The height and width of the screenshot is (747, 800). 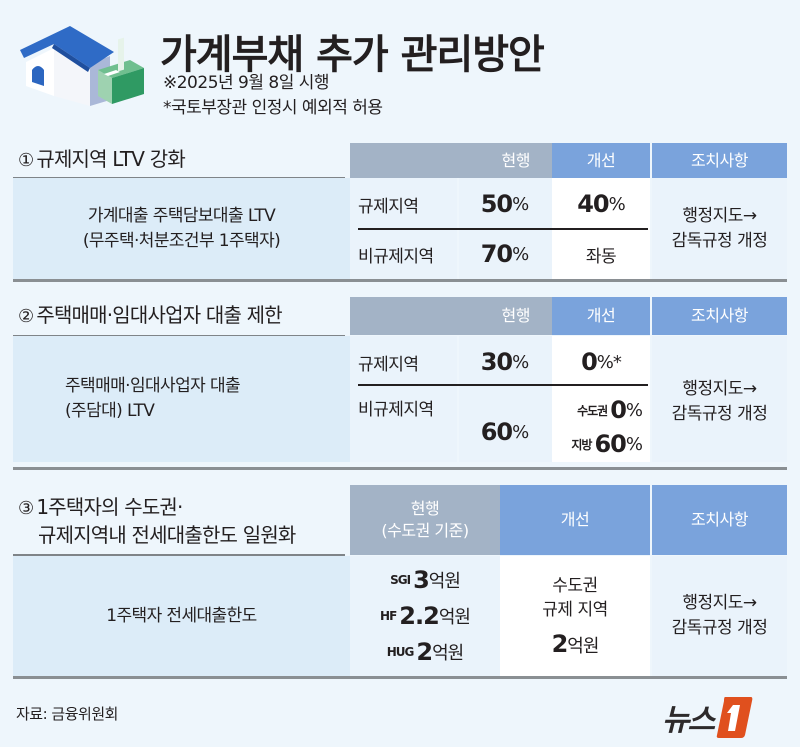 I want to click on hf-limit: HF 2.2 억원, so click(x=425, y=616).